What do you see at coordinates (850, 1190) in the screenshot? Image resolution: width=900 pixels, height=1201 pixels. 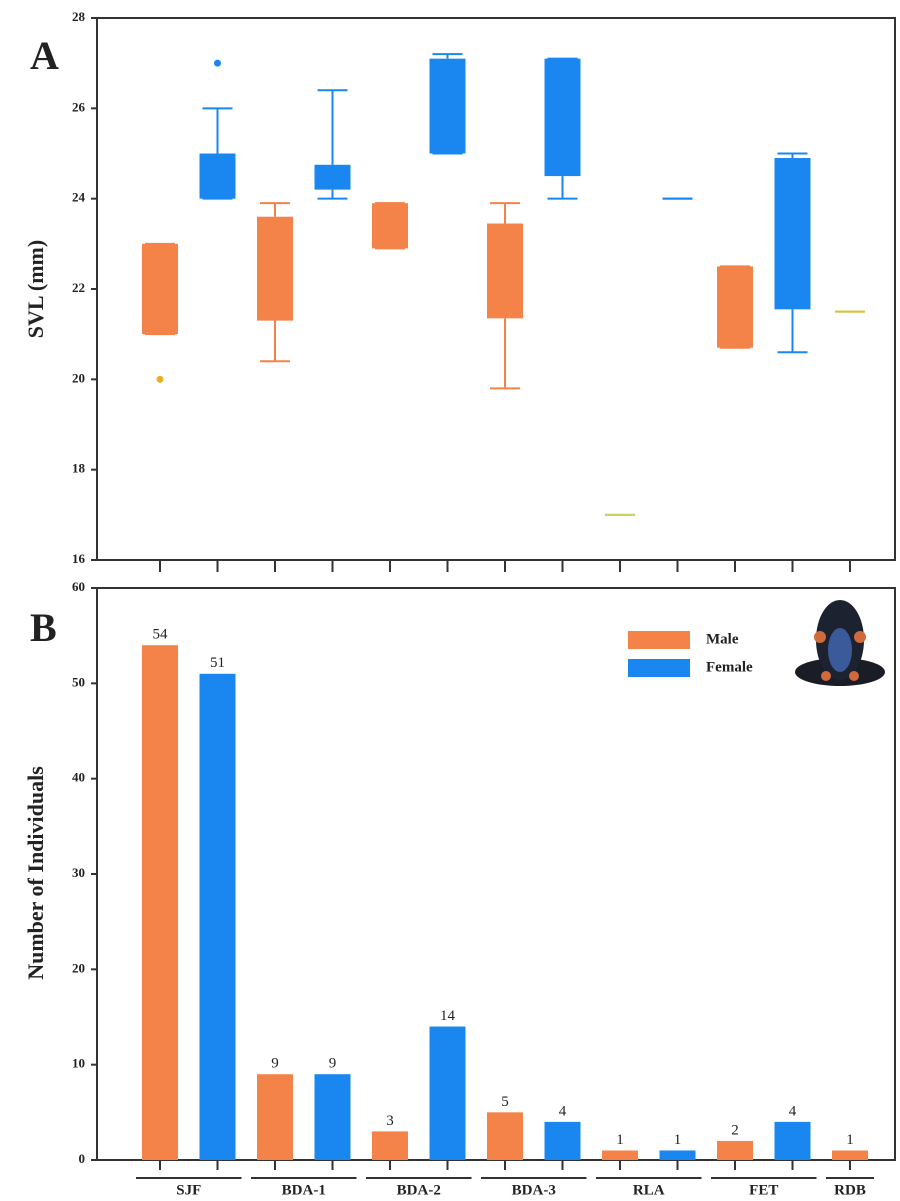 I see `x-tick-label: RDB` at bounding box center [850, 1190].